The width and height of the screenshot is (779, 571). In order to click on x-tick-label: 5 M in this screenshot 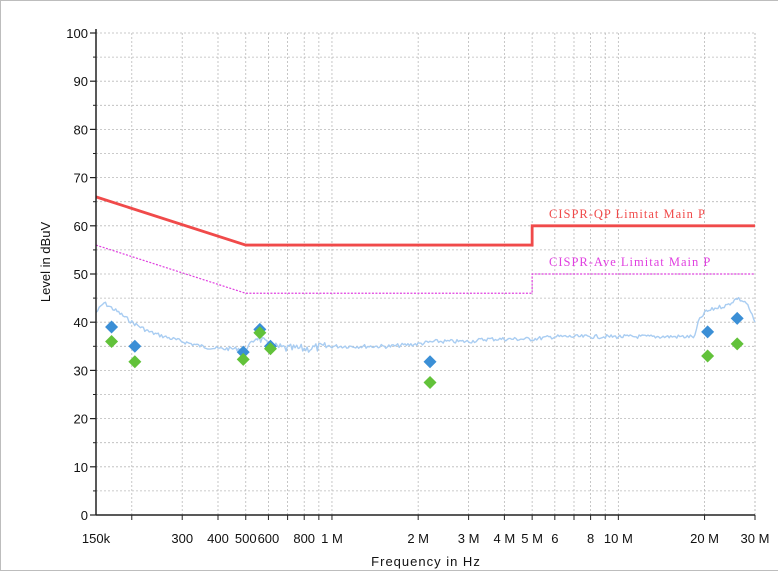, I will do `click(532, 538)`.